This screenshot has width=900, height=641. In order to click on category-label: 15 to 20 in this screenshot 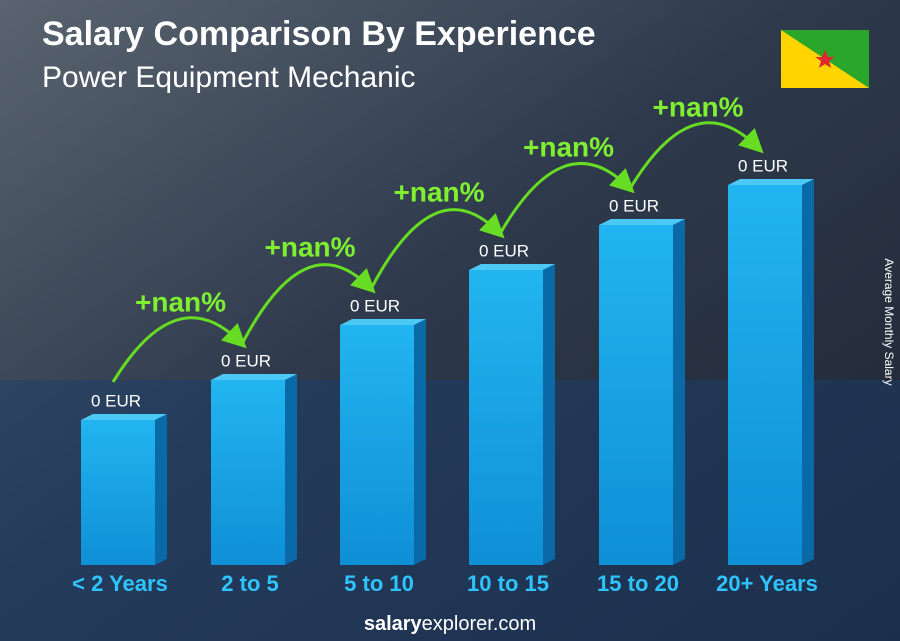, I will do `click(638, 583)`.